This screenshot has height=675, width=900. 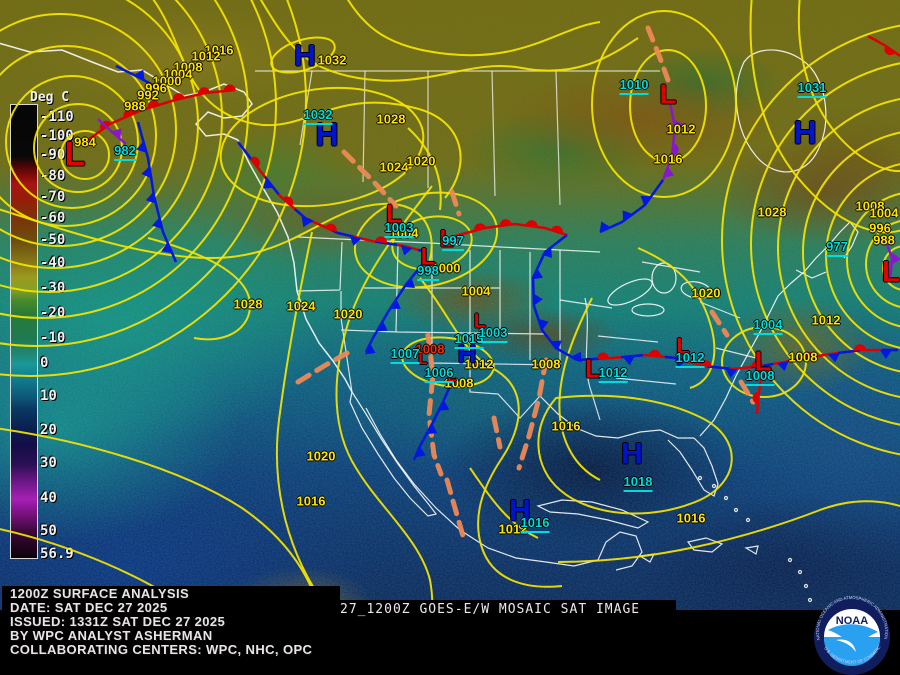 I want to click on colorbar-tick-label: 0, so click(x=44, y=363).